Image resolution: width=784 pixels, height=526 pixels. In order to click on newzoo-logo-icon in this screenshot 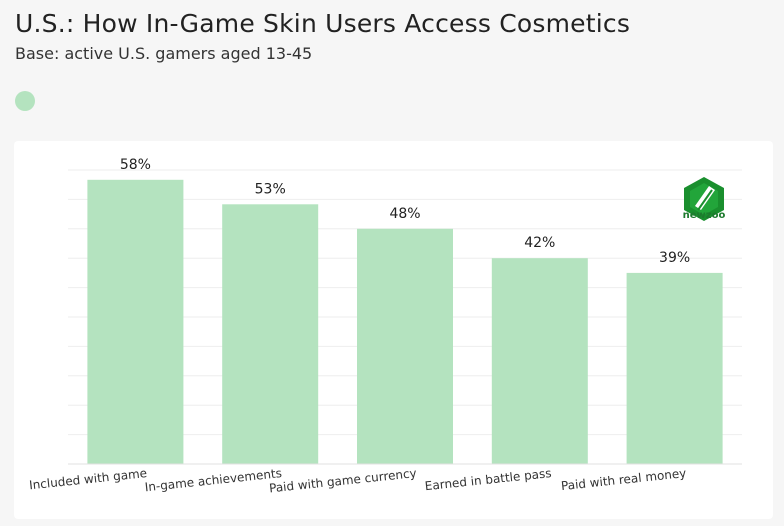, I will do `click(704, 199)`.